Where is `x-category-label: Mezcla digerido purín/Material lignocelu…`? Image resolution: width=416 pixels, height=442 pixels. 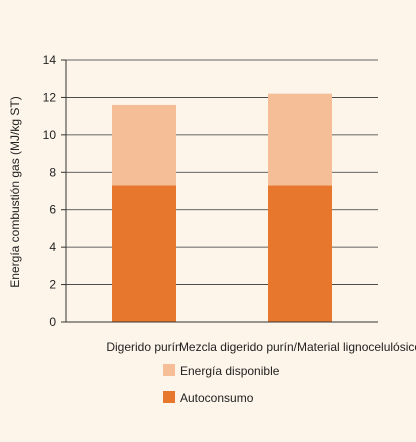 x-category-label: Mezcla digerido purín/Material lignocelu… is located at coordinates (297, 347).